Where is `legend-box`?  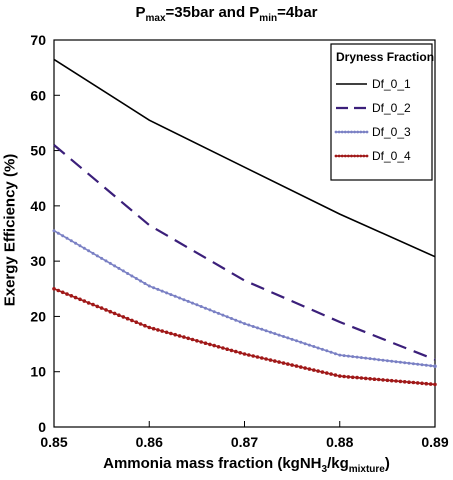
legend-box is located at coordinates (381, 112).